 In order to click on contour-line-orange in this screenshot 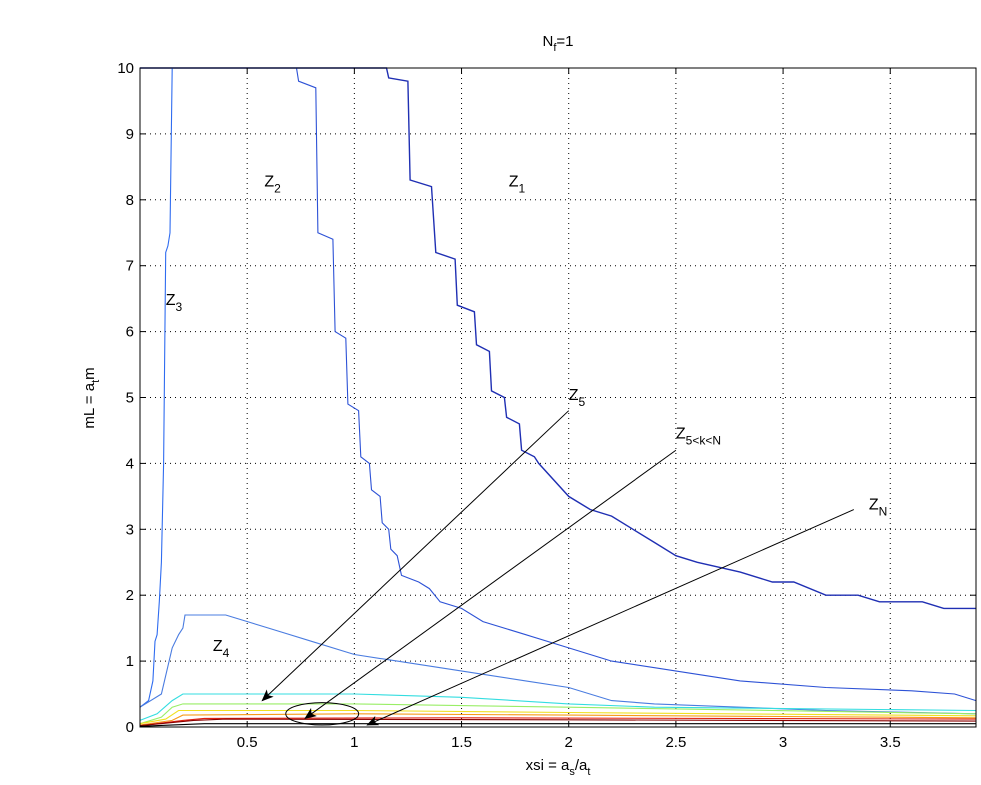, I will do `click(558, 719)`.